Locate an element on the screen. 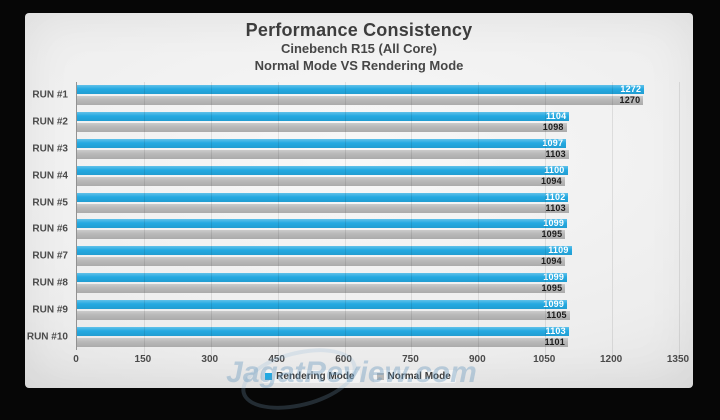 The height and width of the screenshot is (420, 720). x-tick-label-1050: 1050 is located at coordinates (544, 359).